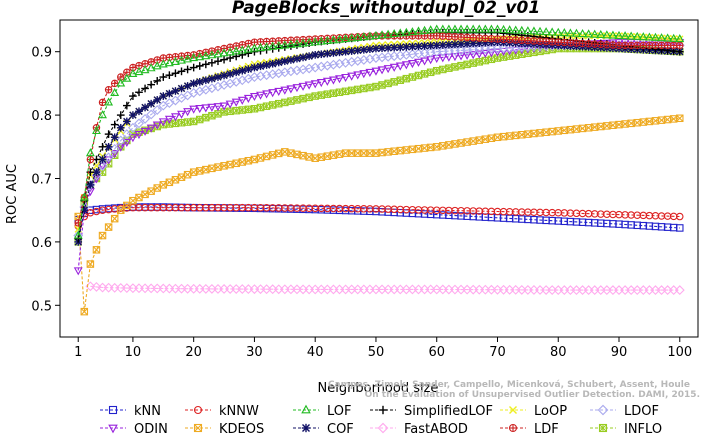  What do you see at coordinates (254, 352) in the screenshot?
I see `x-tick-label: 30` at bounding box center [254, 352].